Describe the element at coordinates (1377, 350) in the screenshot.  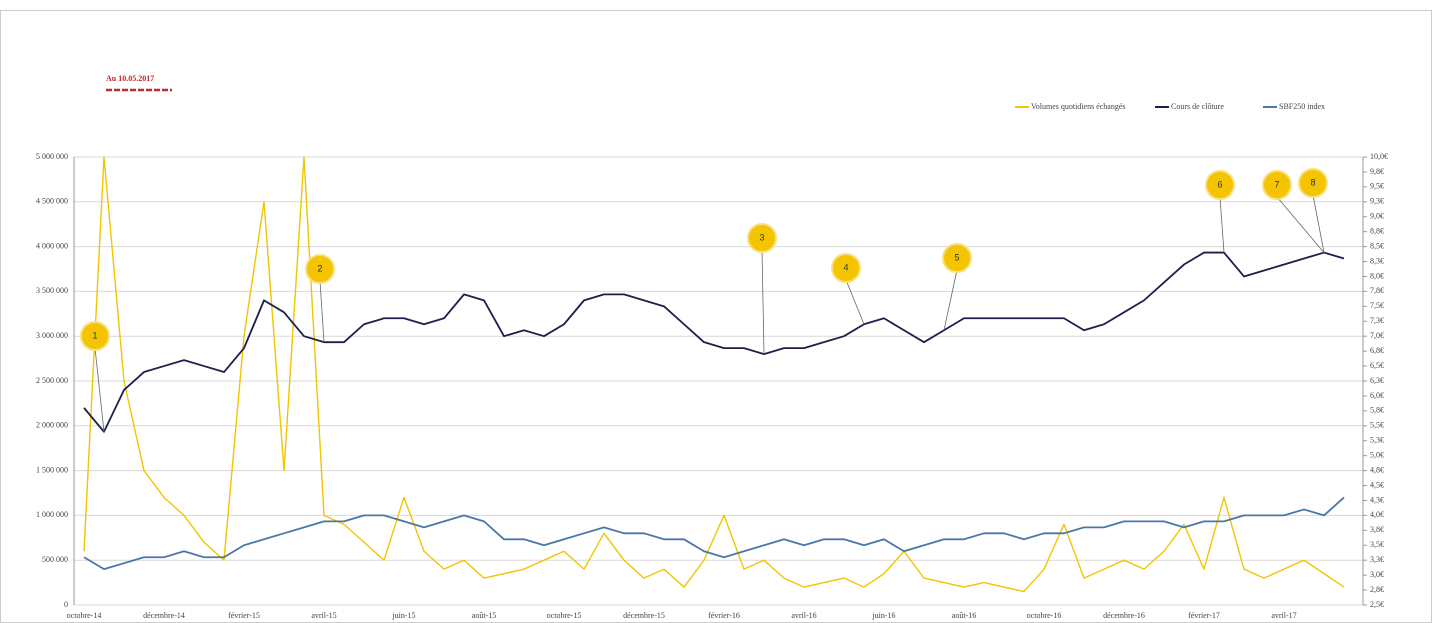
I see `y2-tick-label: 6,8€` at that location.